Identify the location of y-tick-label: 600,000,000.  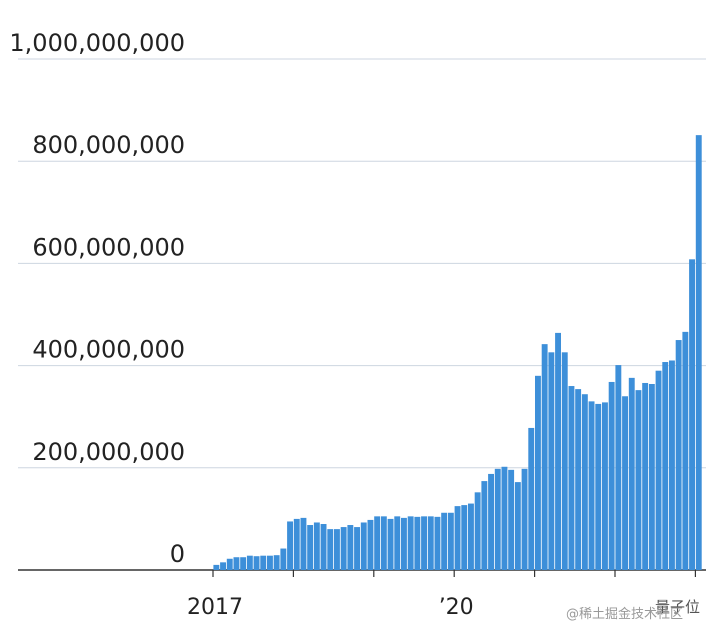
(108, 247).